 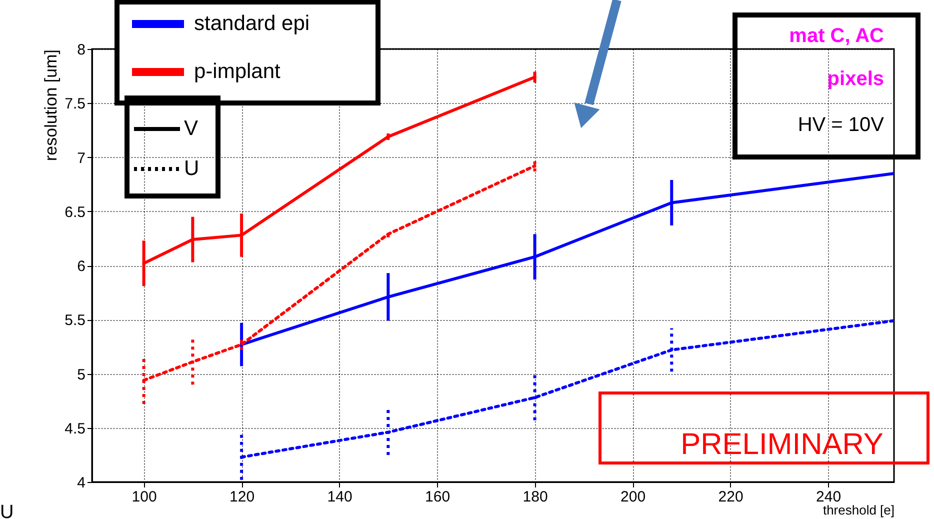 I want to click on y-axis-title: resolution [um], so click(x=51, y=105).